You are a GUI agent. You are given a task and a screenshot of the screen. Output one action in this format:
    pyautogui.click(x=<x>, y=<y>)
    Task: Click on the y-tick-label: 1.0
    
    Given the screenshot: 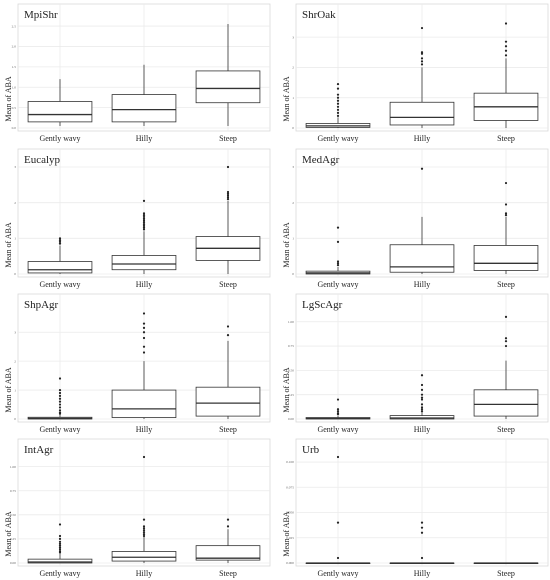 What is the action you would take?
    pyautogui.click(x=14, y=87)
    